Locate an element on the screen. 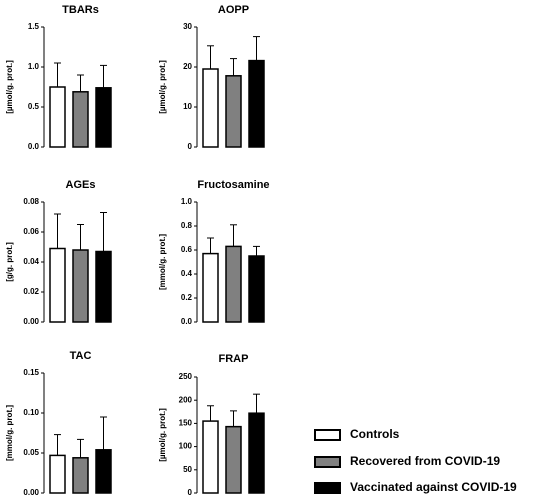 The image size is (550, 501). chart-title: TBARs is located at coordinates (80, 10).